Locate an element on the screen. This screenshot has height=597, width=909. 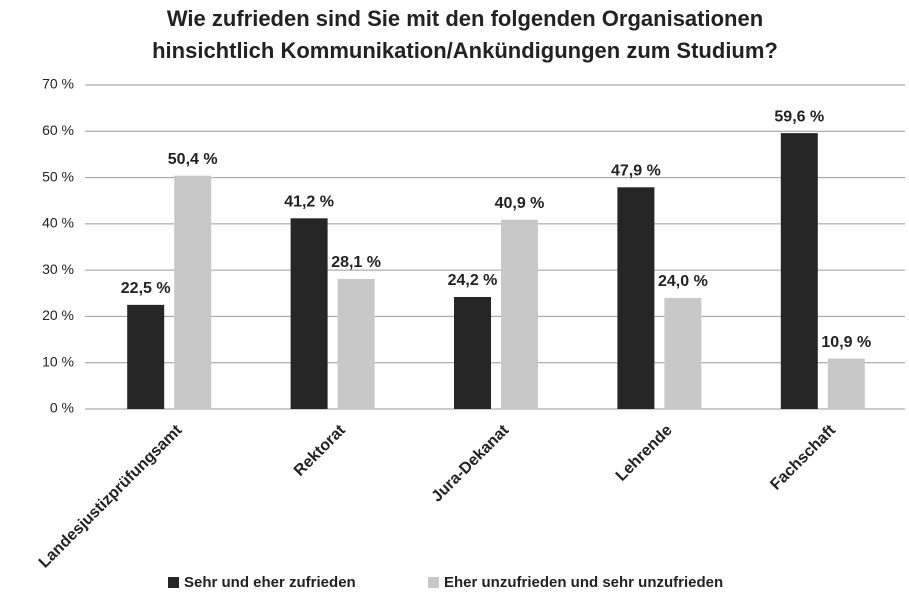
y-tick-label: 70 % is located at coordinates (58, 84).